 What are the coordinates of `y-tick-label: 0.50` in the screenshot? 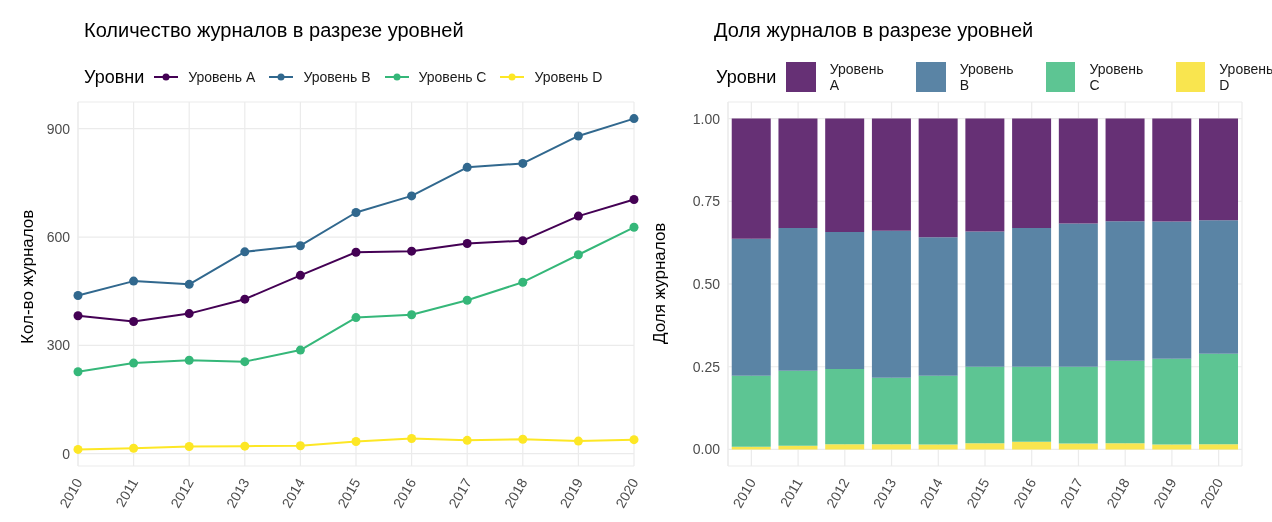 It's located at (706, 283).